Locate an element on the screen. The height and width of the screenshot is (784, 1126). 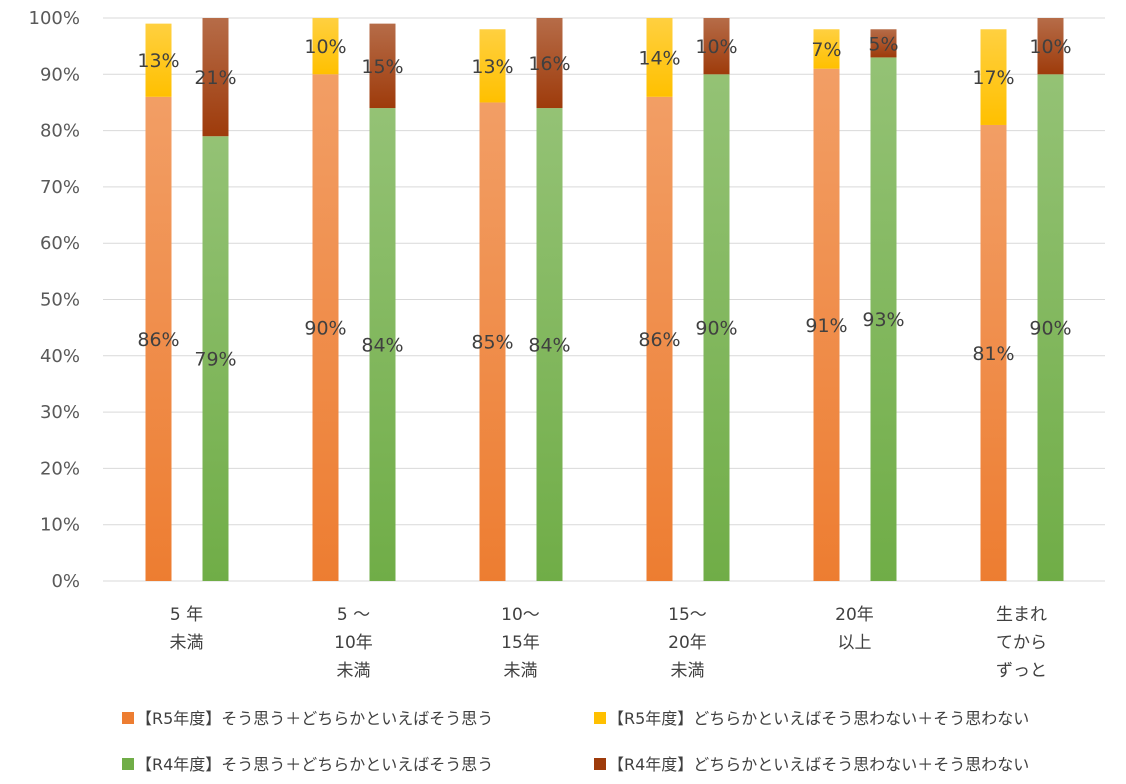
category-label: 10～ is located at coordinates (520, 615).